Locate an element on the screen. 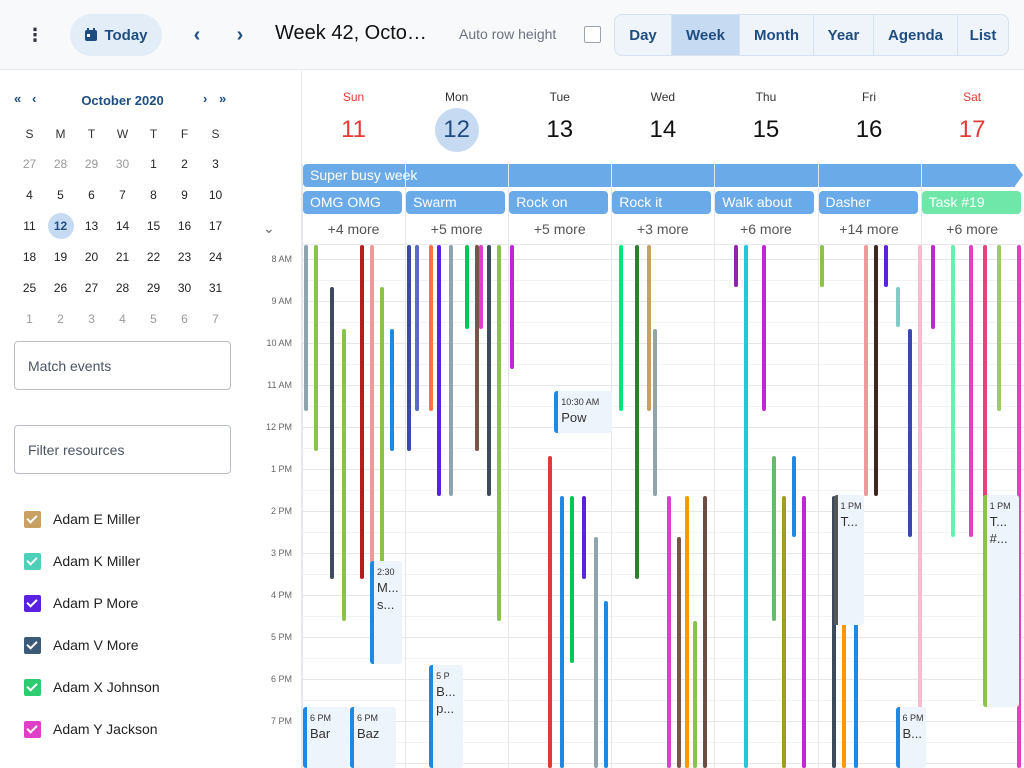  mini-calendar-day: 16 is located at coordinates (184, 226).